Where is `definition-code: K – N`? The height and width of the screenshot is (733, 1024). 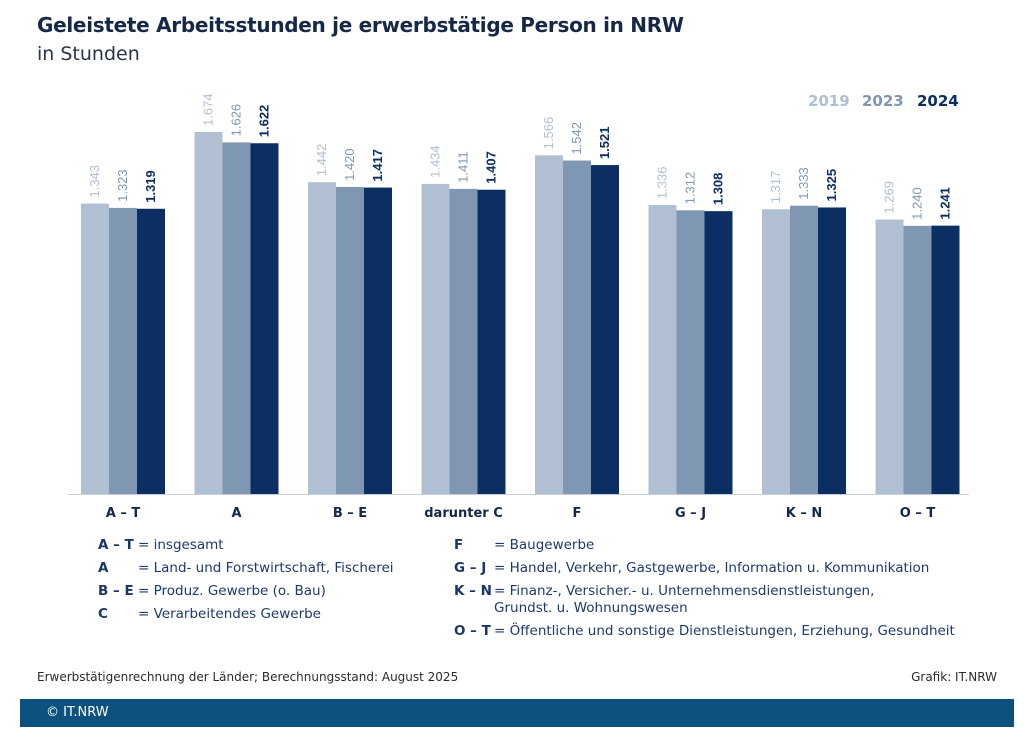
definition-code: K – N is located at coordinates (473, 591).